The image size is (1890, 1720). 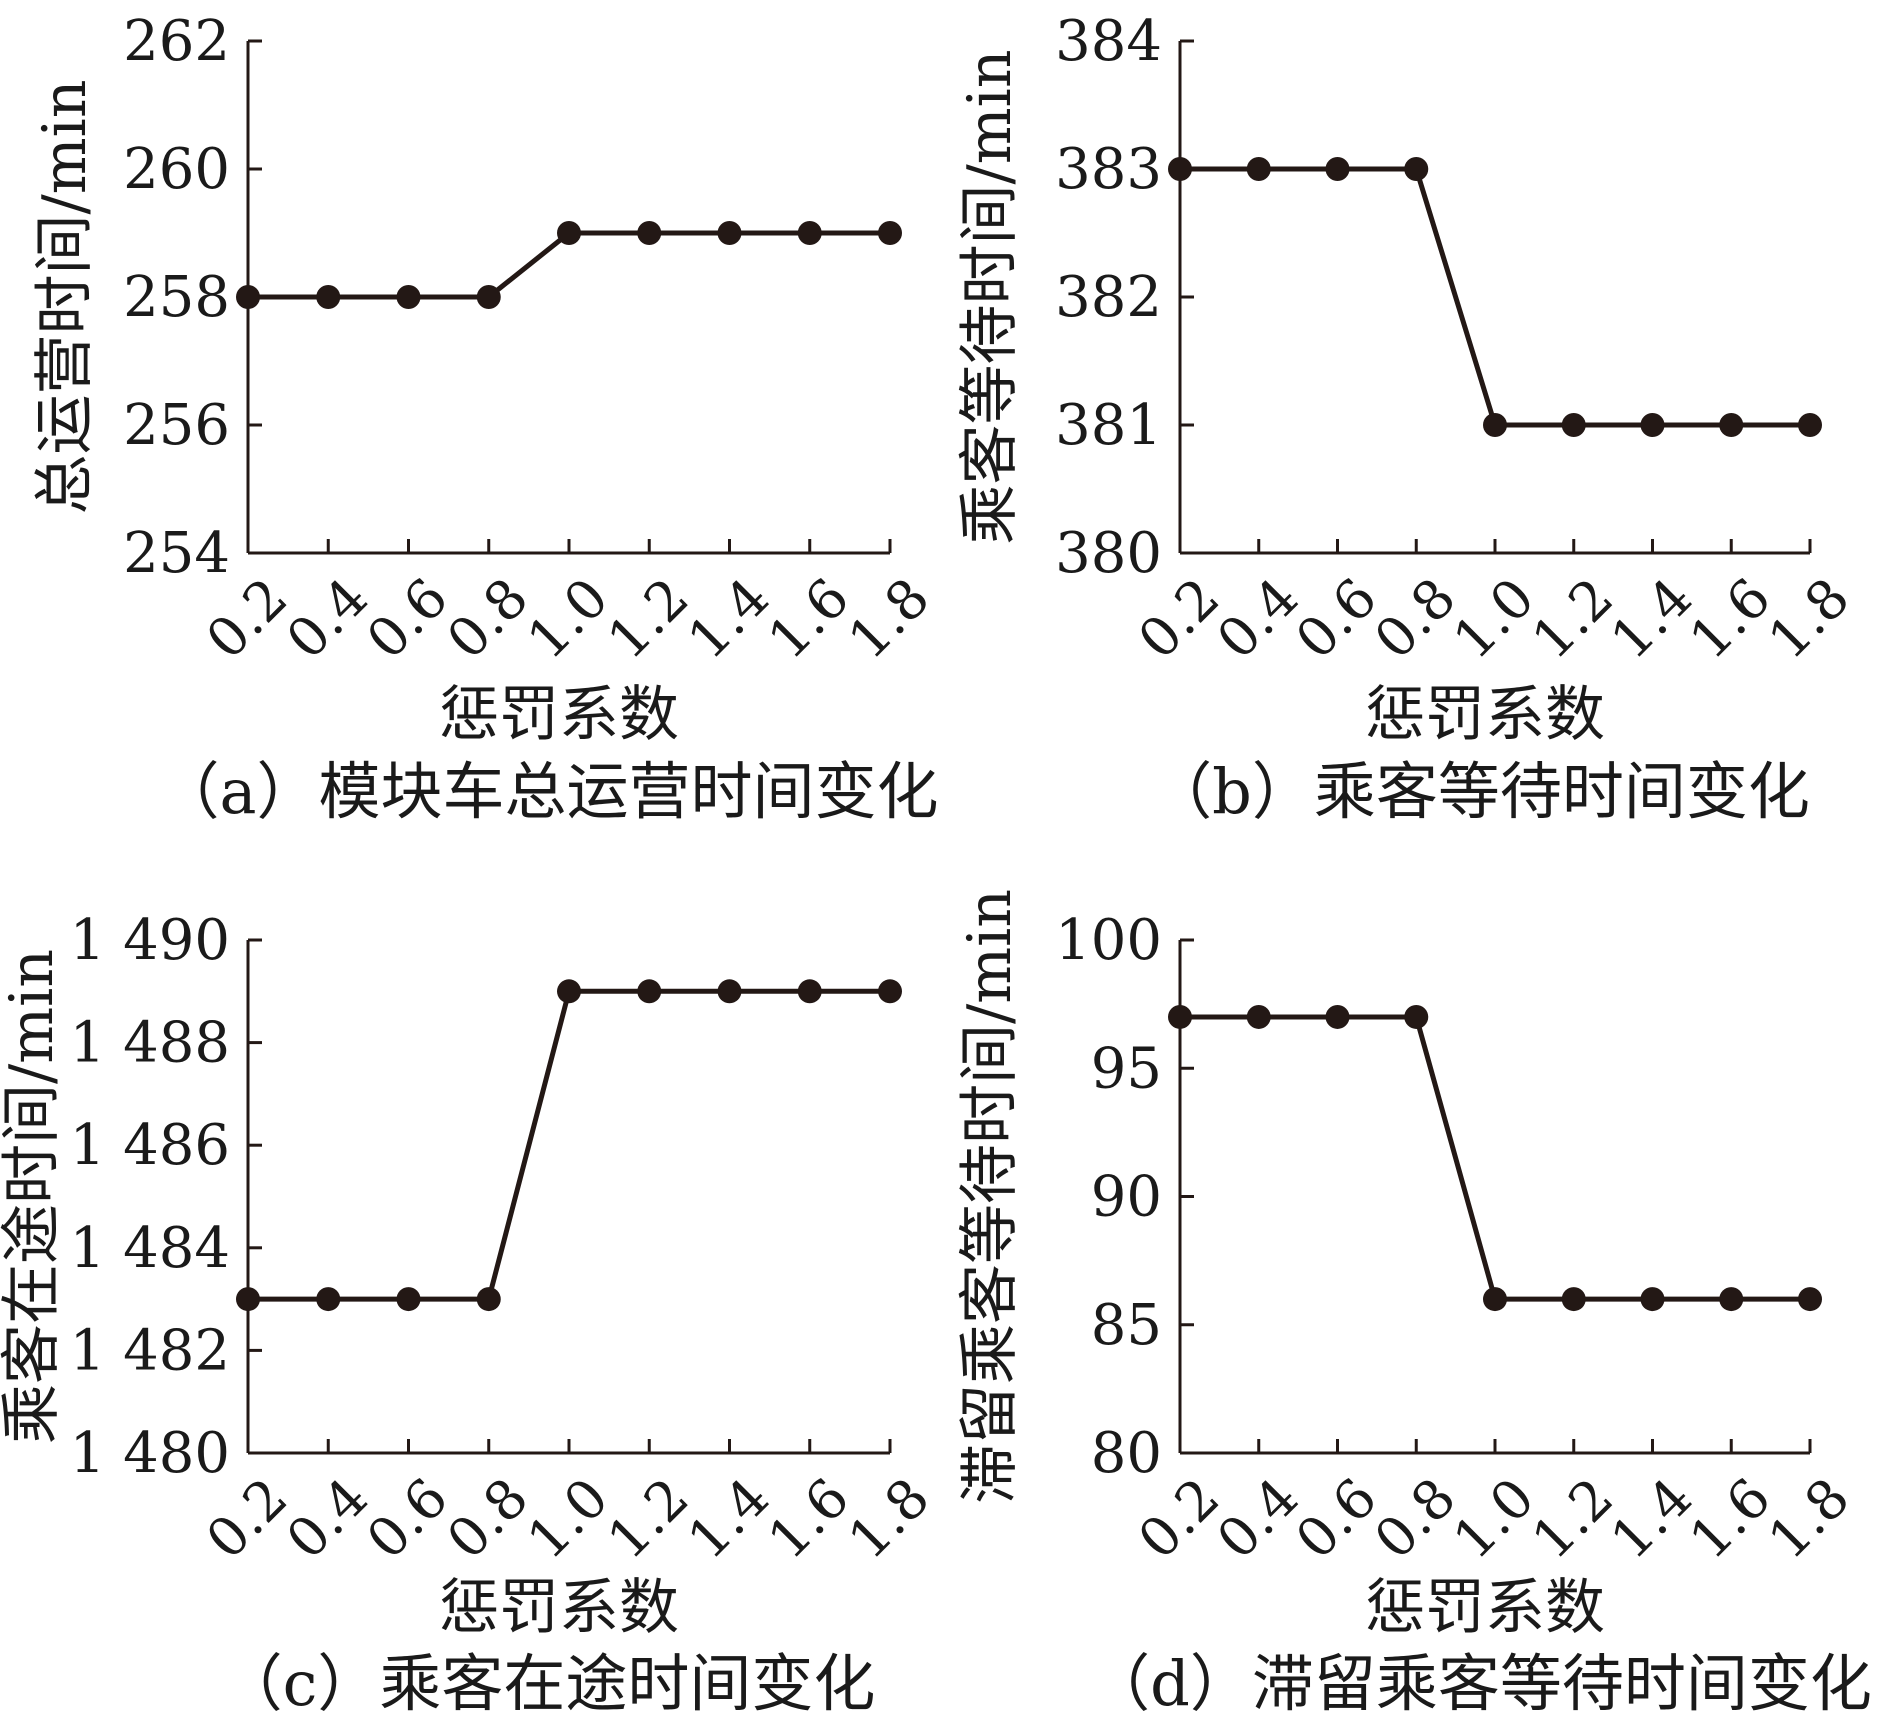 What do you see at coordinates (150, 1145) in the screenshot?
I see `y-tick-label: 1 486` at bounding box center [150, 1145].